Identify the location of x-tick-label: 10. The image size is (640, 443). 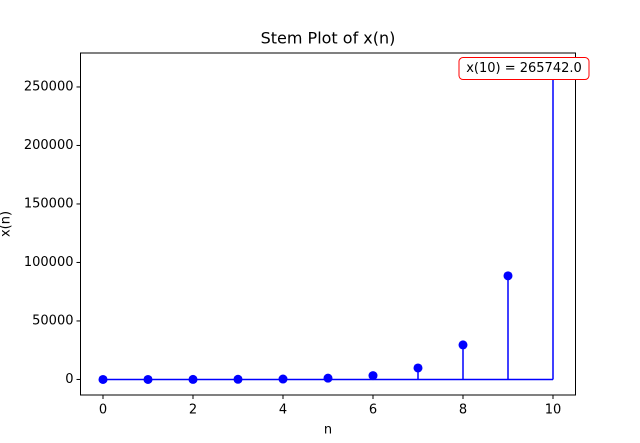
(553, 410).